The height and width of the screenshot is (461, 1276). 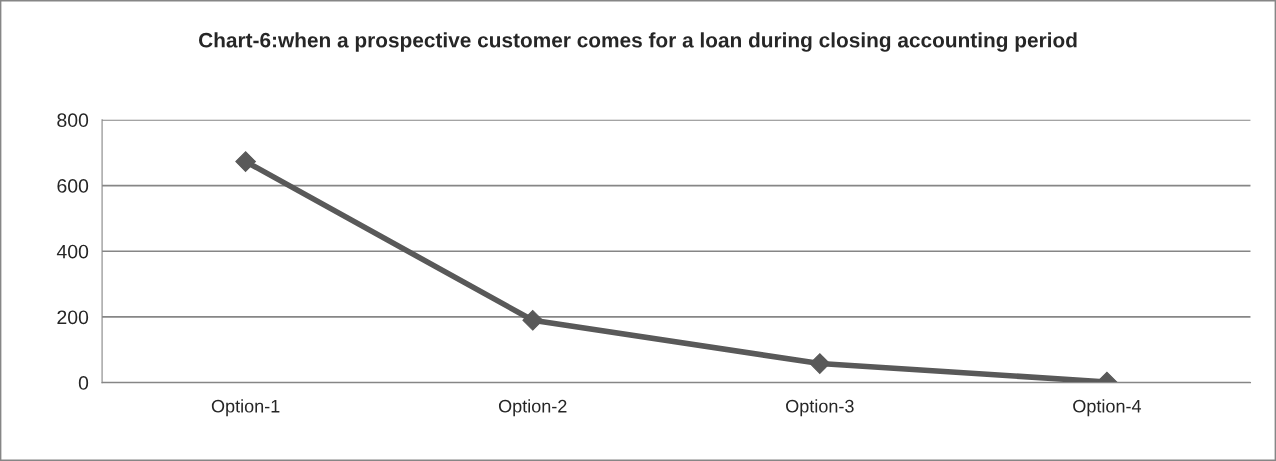 What do you see at coordinates (72, 251) in the screenshot?
I see `y-tick-label: 400` at bounding box center [72, 251].